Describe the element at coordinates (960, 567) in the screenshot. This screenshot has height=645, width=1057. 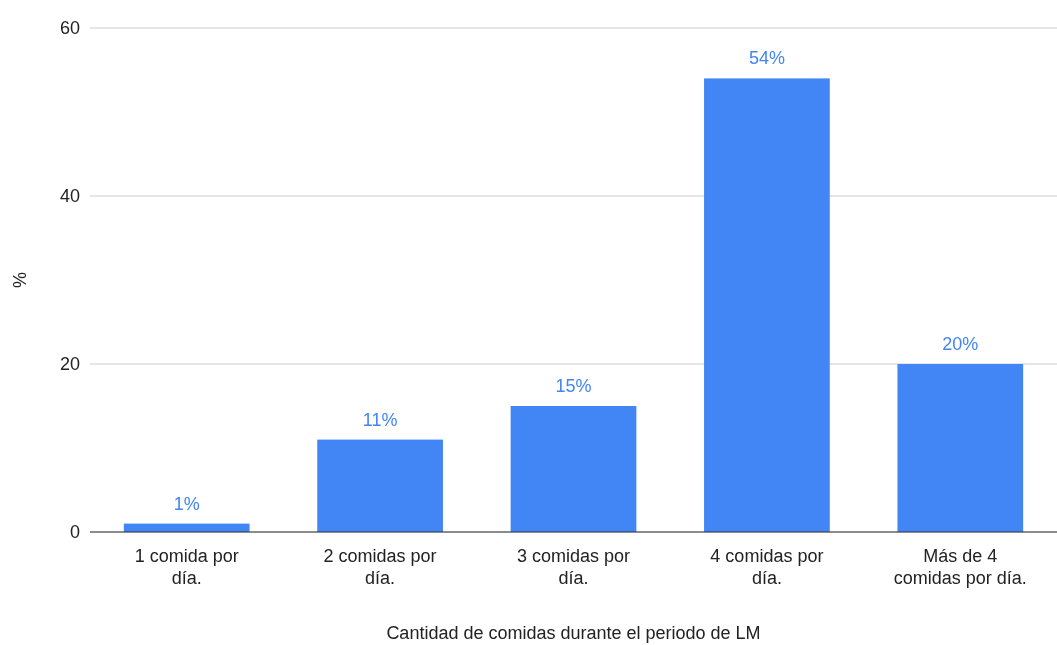
I see `x-tick-label: Más de 4 comidas por día.` at that location.